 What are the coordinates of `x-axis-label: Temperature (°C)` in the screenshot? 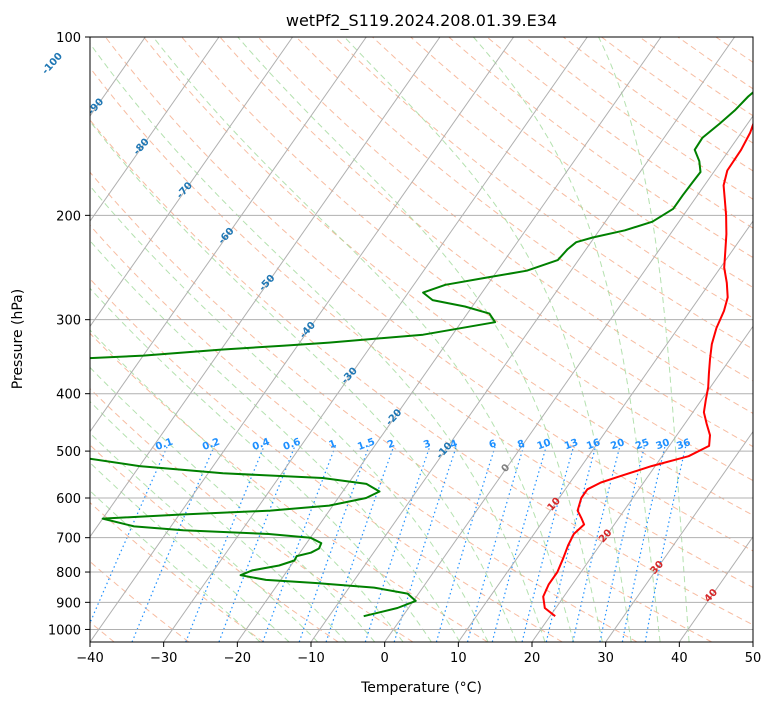 It's located at (421, 688).